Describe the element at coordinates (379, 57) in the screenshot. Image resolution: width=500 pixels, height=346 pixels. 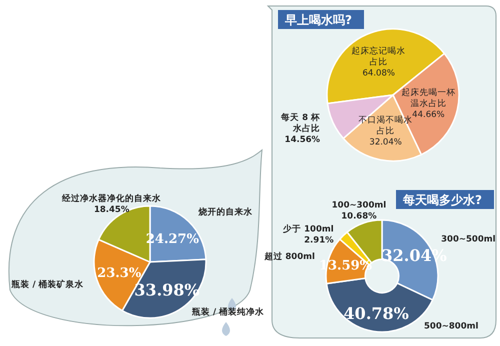
I see `slice-label: 起床忘记喝水占比` at that location.